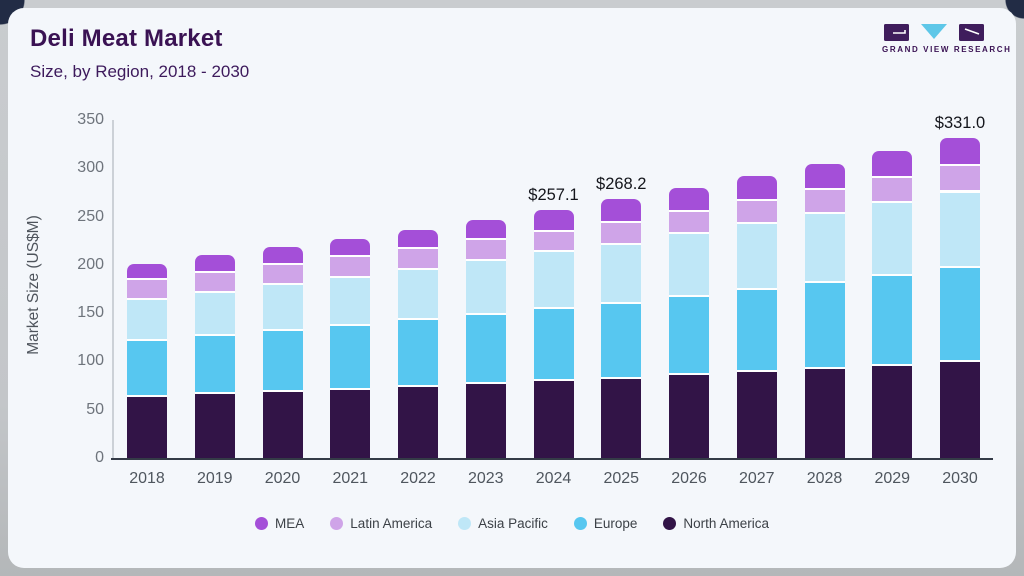 This screenshot has height=576, width=1024. What do you see at coordinates (147, 478) in the screenshot?
I see `x-tick-label: 2018` at bounding box center [147, 478].